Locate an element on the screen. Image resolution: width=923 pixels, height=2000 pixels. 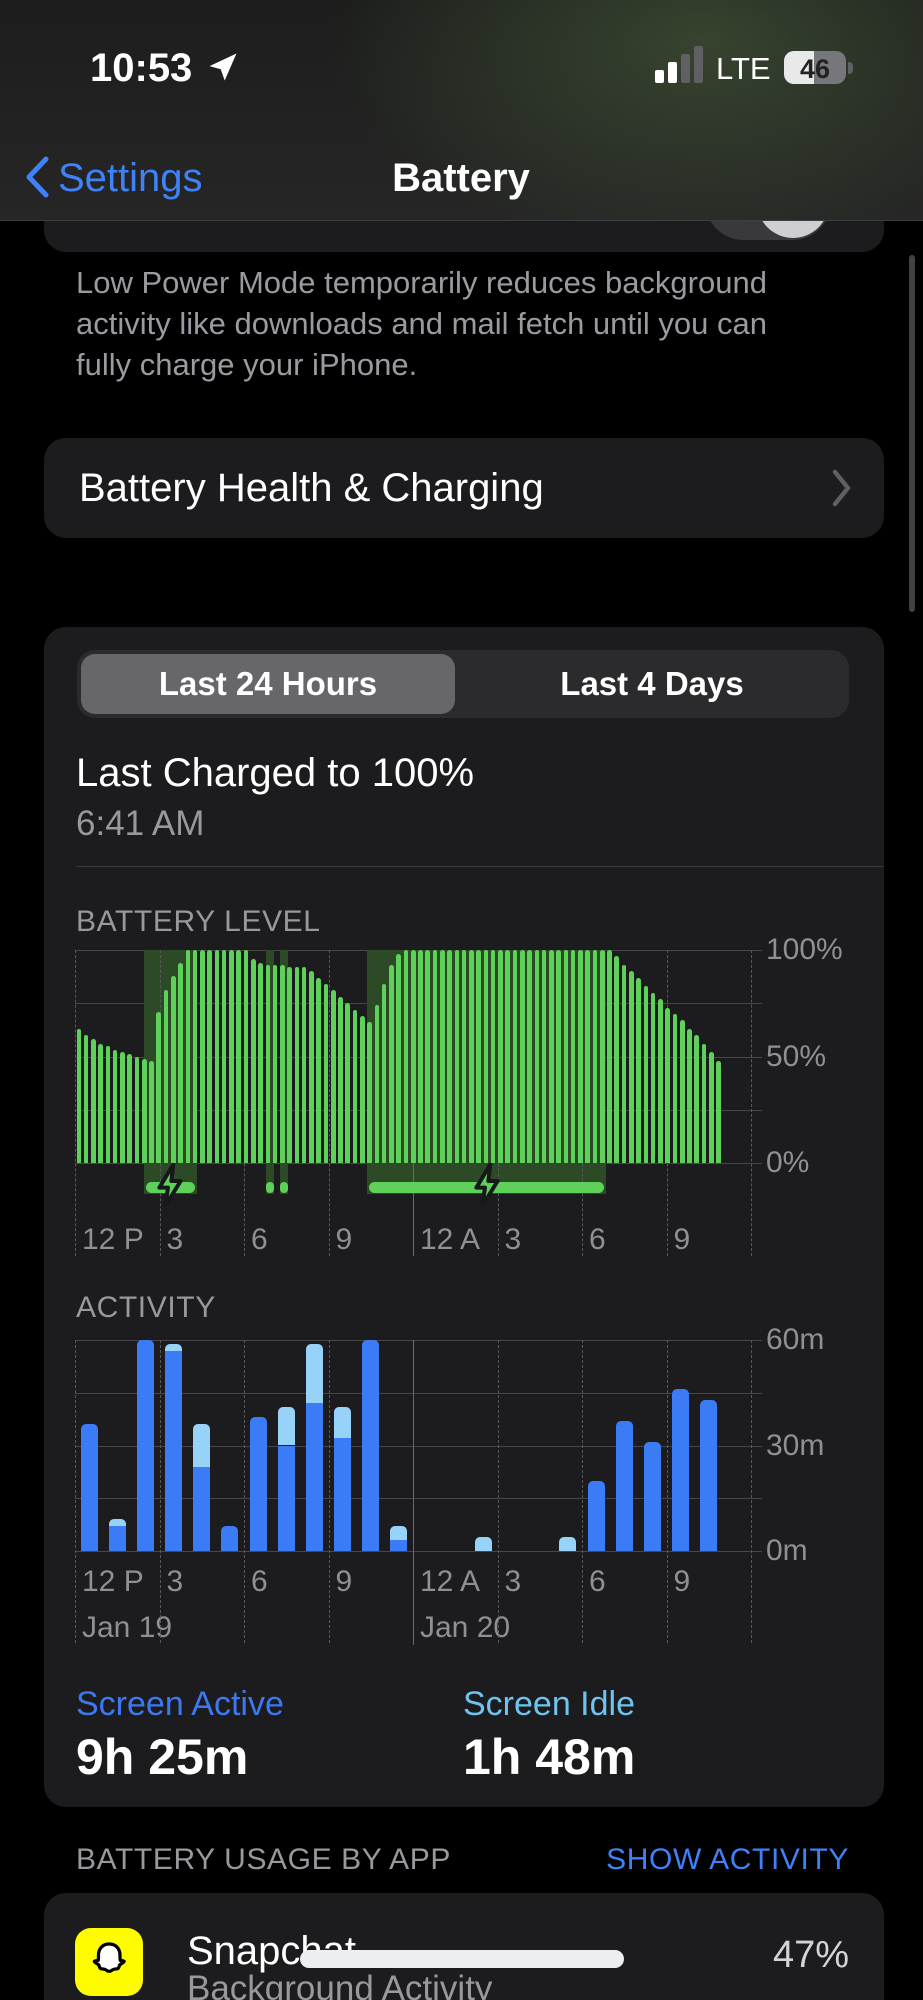
snapchat-app-icon is located at coordinates (109, 1962).